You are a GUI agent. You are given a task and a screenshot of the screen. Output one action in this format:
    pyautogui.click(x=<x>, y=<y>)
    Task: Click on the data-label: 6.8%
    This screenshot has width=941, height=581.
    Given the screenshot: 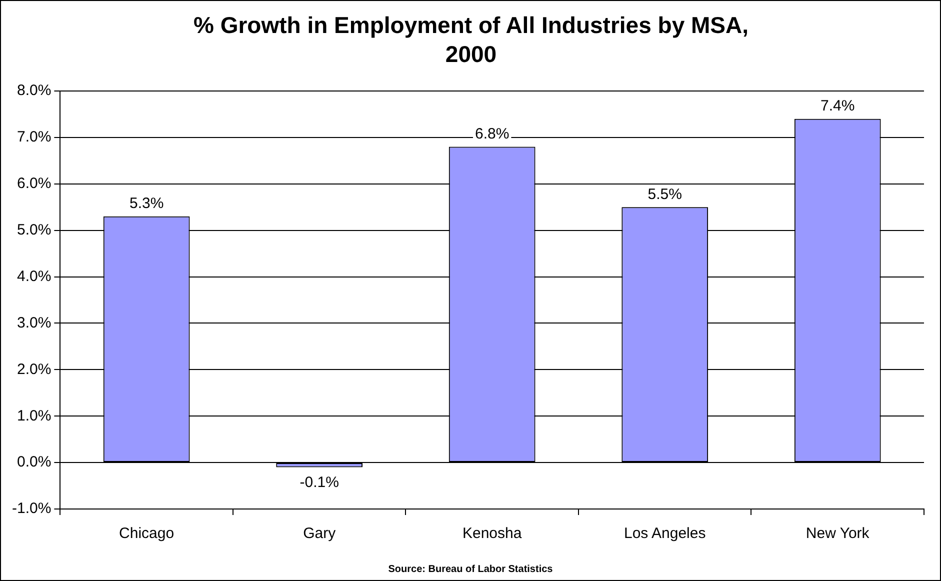 What is the action you would take?
    pyautogui.click(x=492, y=133)
    